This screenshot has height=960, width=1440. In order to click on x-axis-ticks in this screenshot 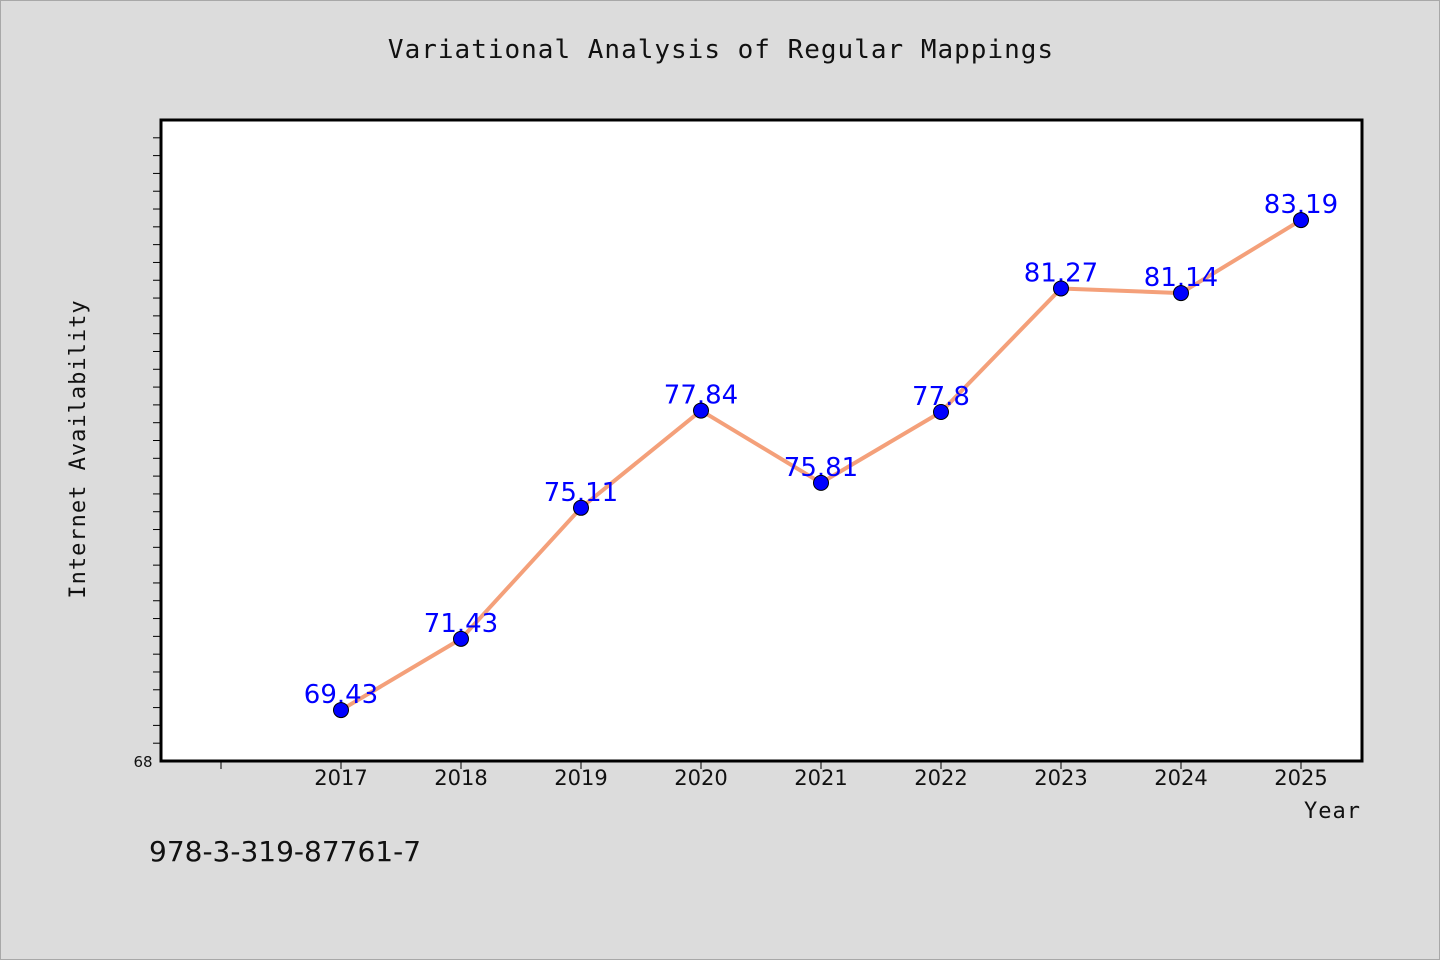, I will do `click(761, 765)`.